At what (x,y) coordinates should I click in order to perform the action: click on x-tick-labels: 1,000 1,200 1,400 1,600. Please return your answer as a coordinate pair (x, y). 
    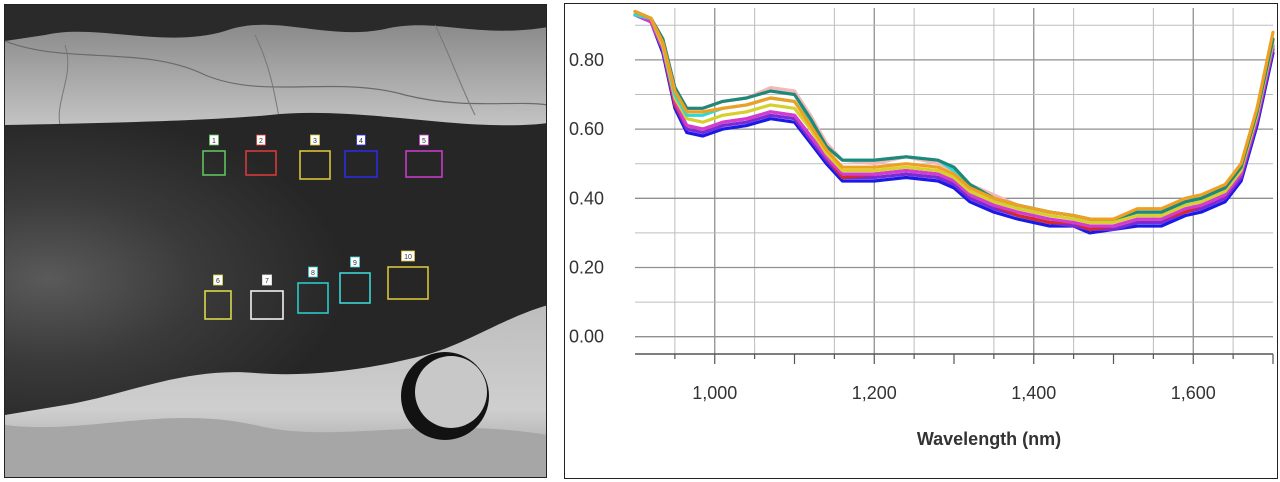
    Looking at the image, I should click on (954, 393).